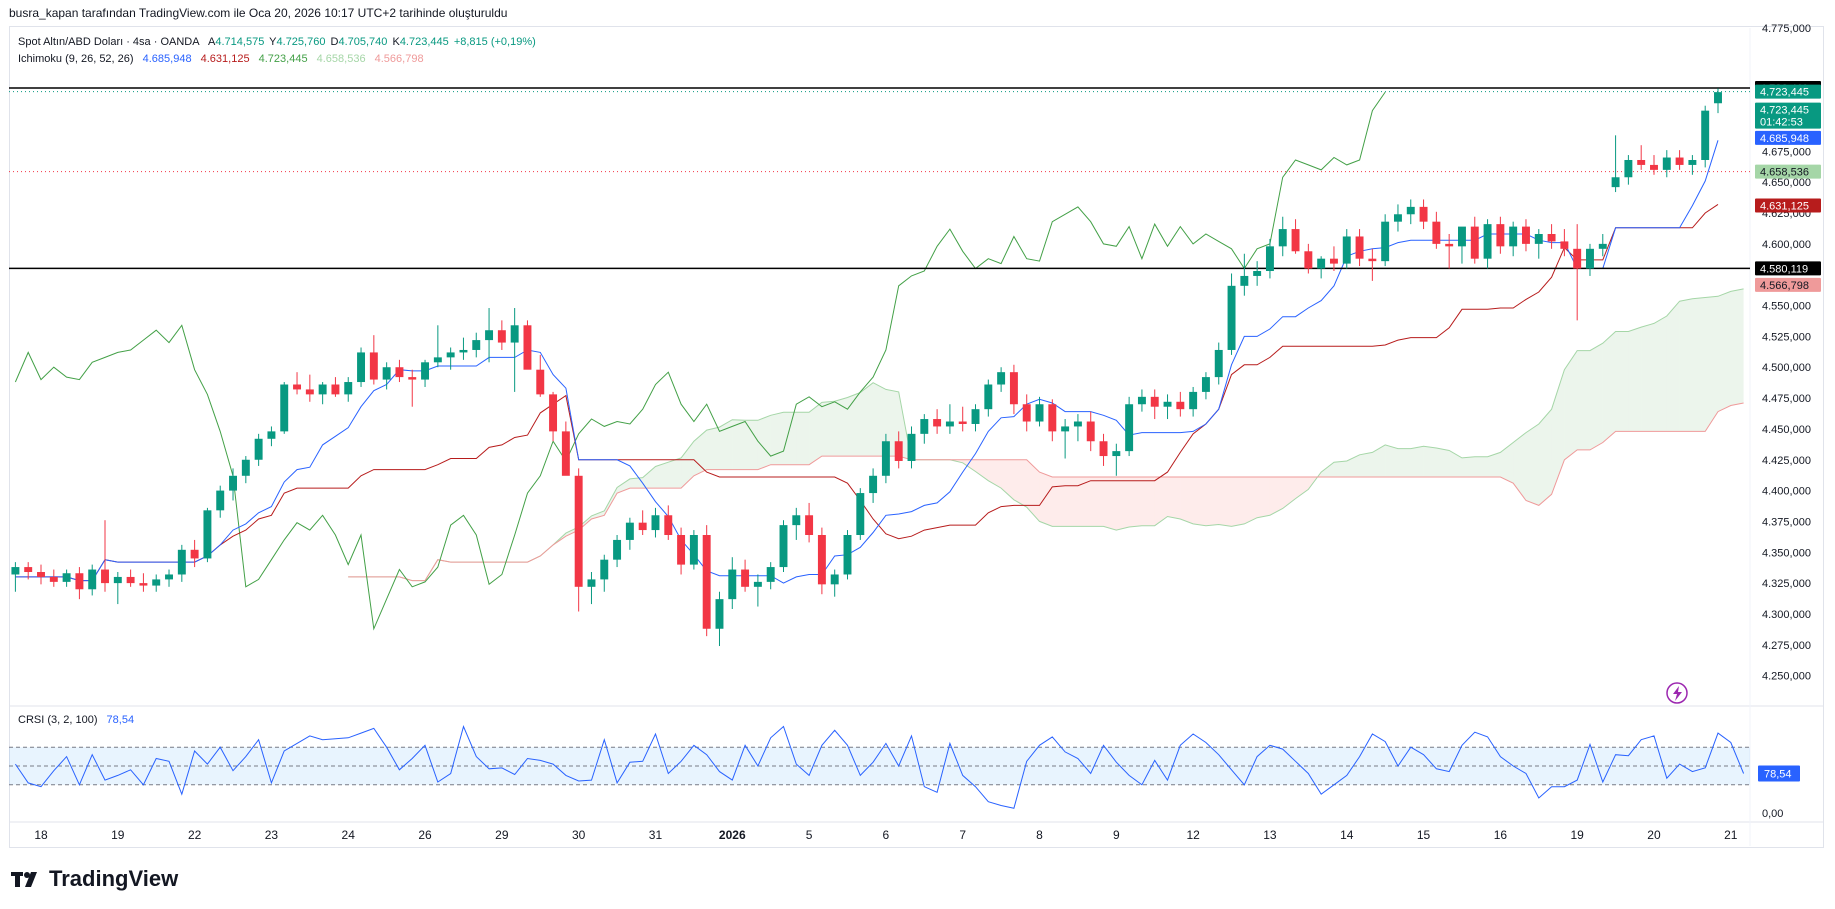 This screenshot has width=1835, height=909. What do you see at coordinates (732, 835) in the screenshot?
I see `time-axis-tick: 2026` at bounding box center [732, 835].